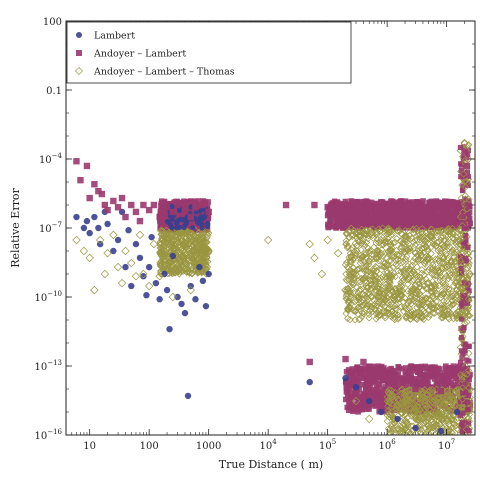 The width and height of the screenshot is (480, 480). I want to click on x-tick-label: 104, so click(269, 445).